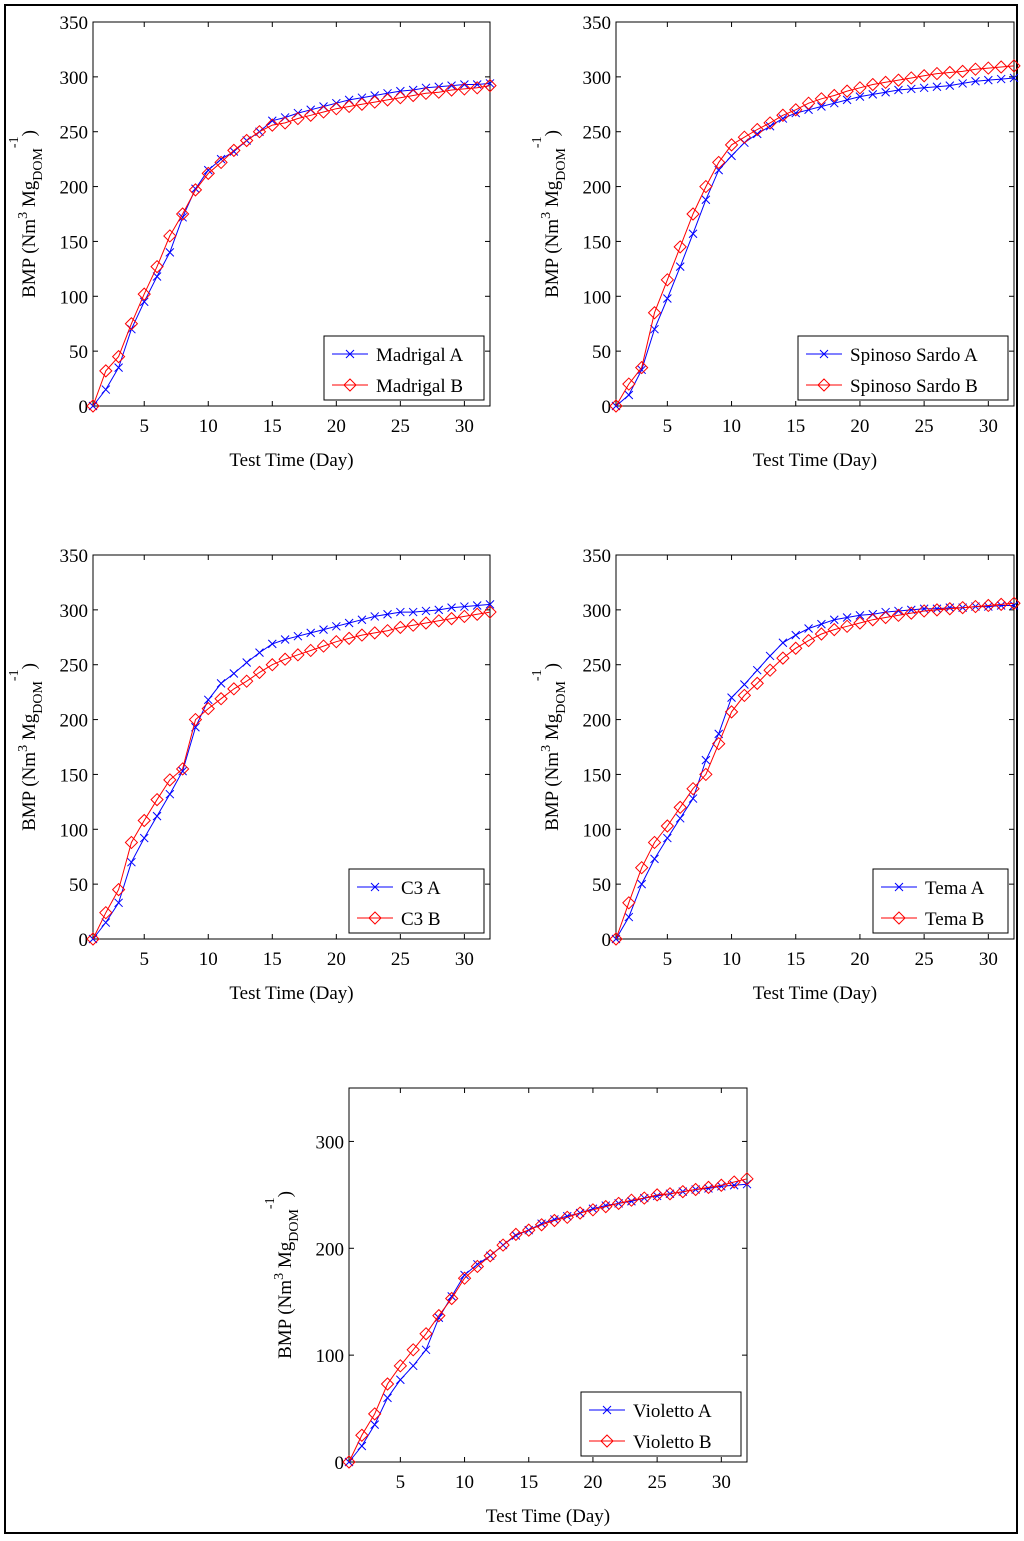 The width and height of the screenshot is (1024, 1541). Describe the element at coordinates (815, 460) in the screenshot. I see `x-axis-label: Test Time (Day)` at that location.